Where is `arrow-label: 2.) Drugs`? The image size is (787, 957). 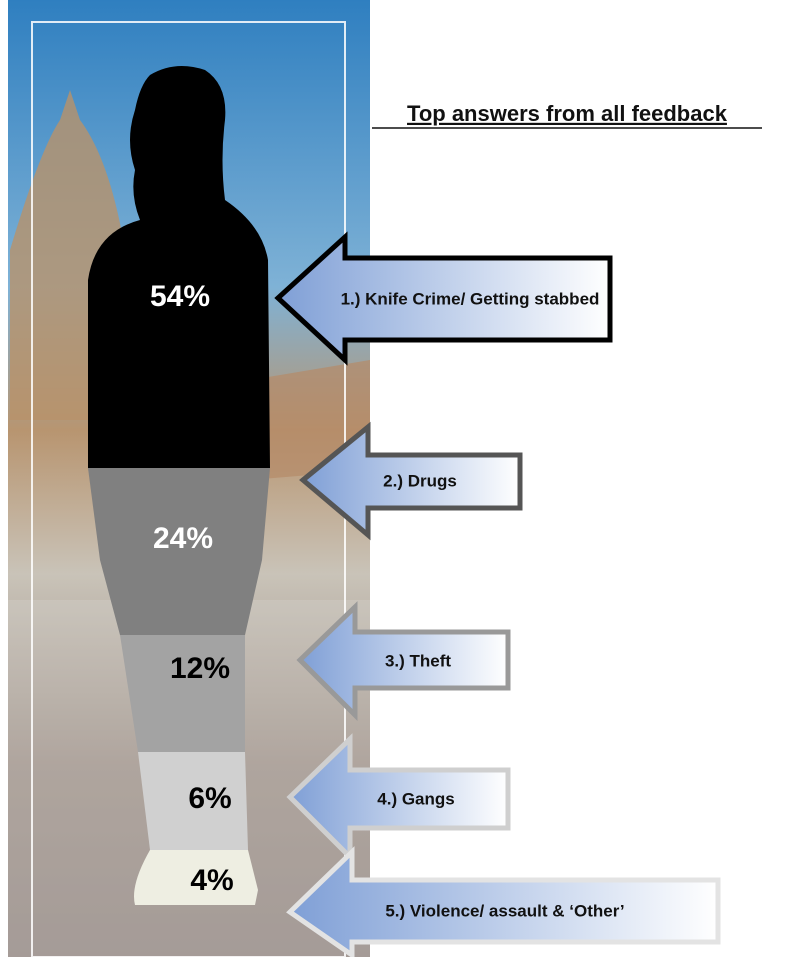
arrow-label: 2.) Drugs is located at coordinates (420, 480).